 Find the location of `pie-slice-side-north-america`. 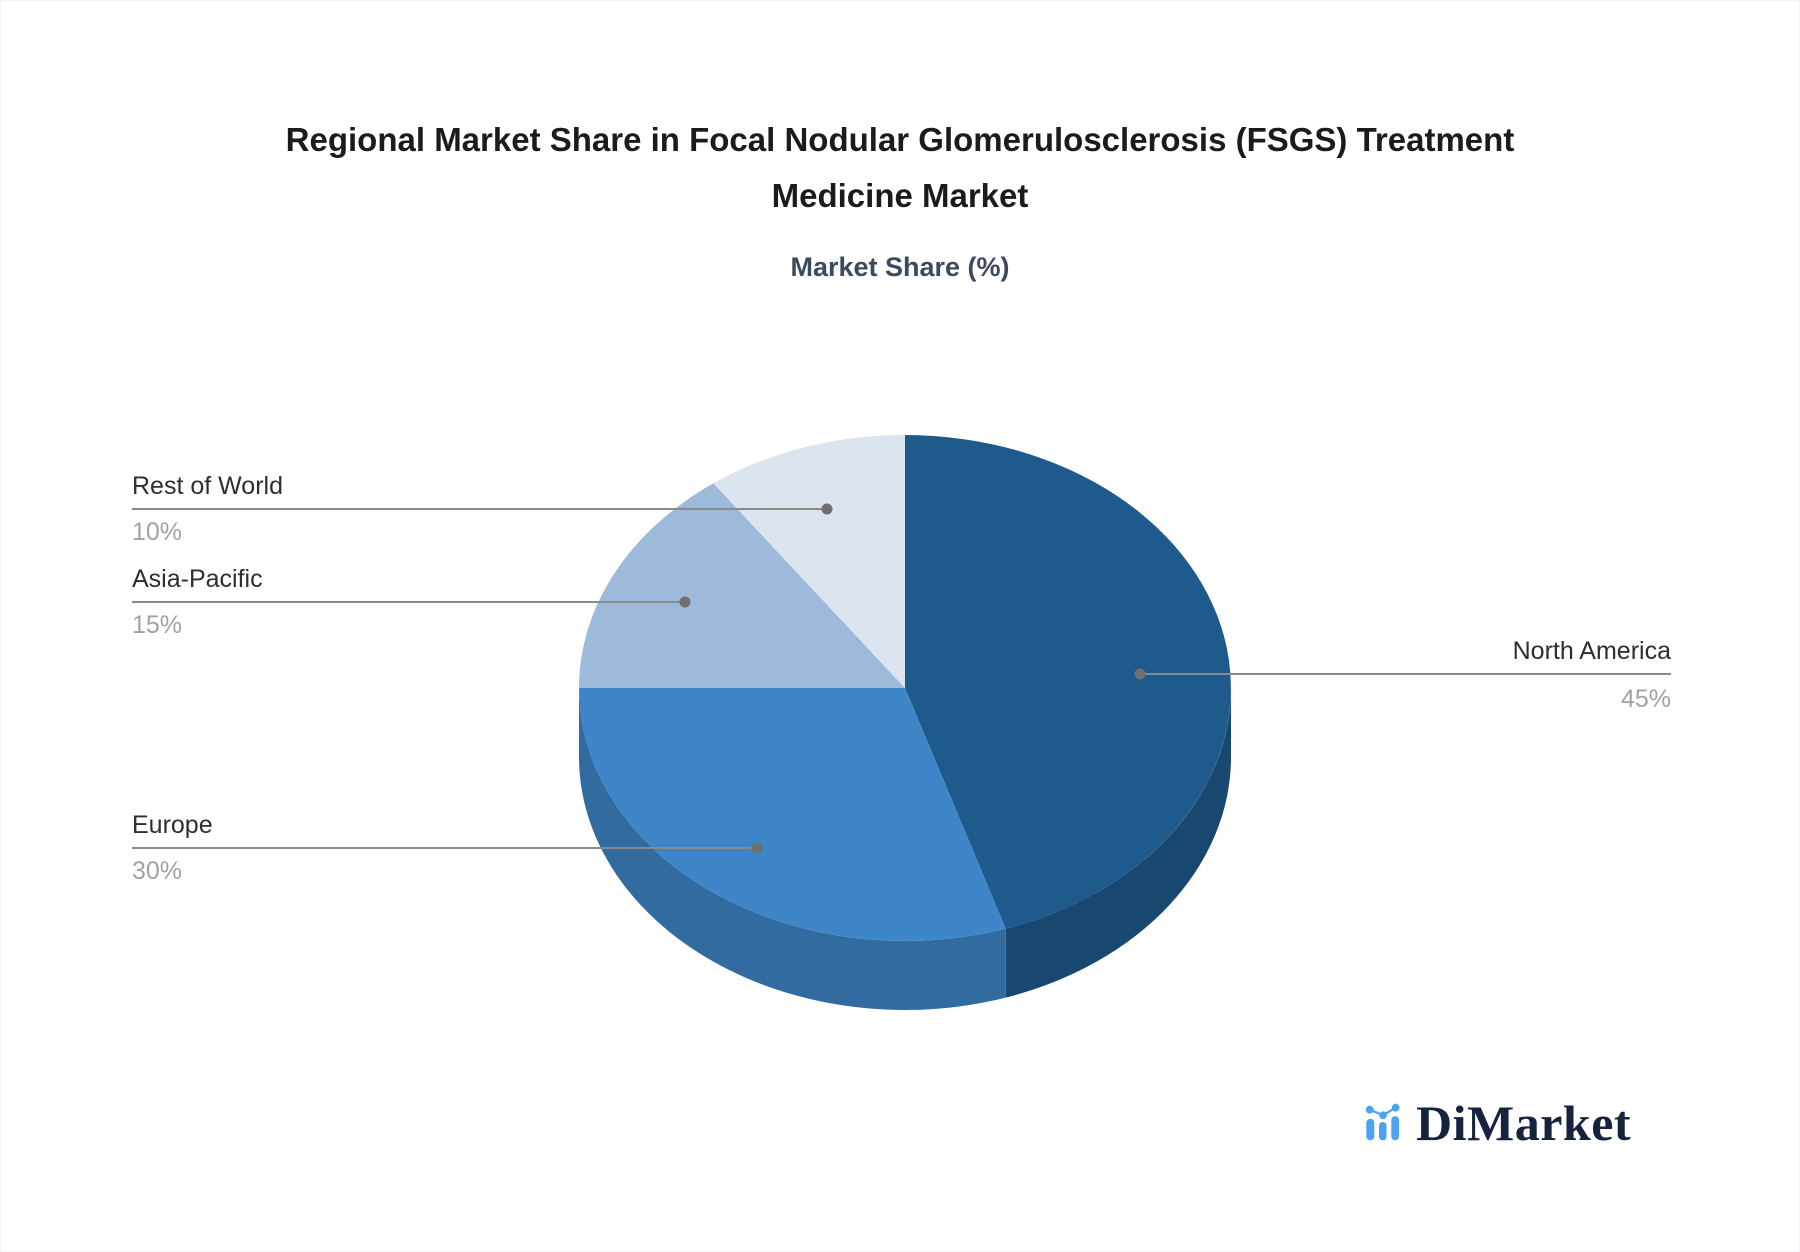

pie-slice-side-north-america is located at coordinates (1118, 843).